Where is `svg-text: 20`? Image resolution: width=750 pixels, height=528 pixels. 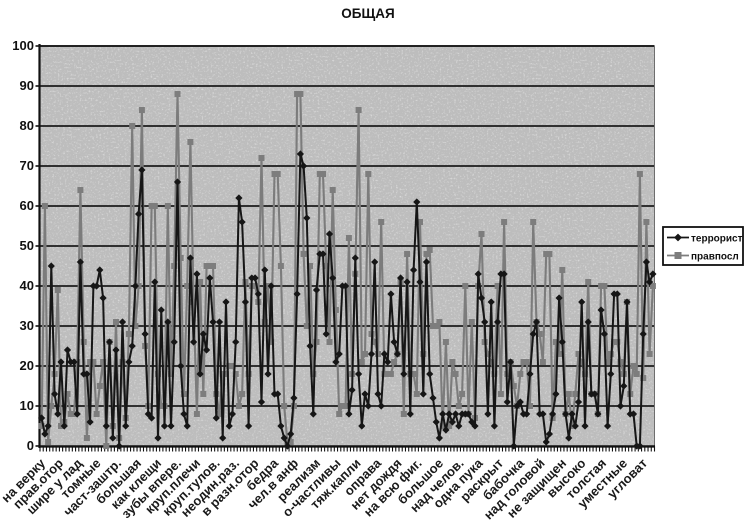
svg-text: 20 is located at coordinates (27, 365).